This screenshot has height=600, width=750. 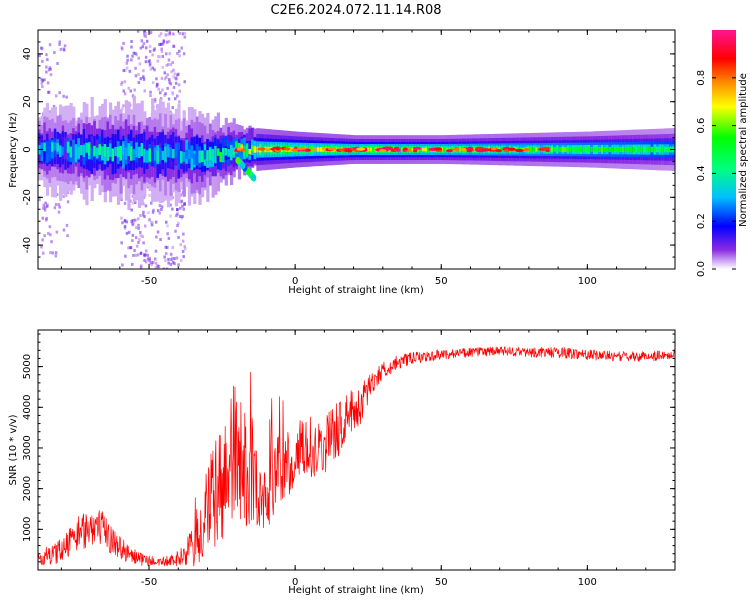 I want to click on colorbar-tick-label: 0.8, so click(x=701, y=78).